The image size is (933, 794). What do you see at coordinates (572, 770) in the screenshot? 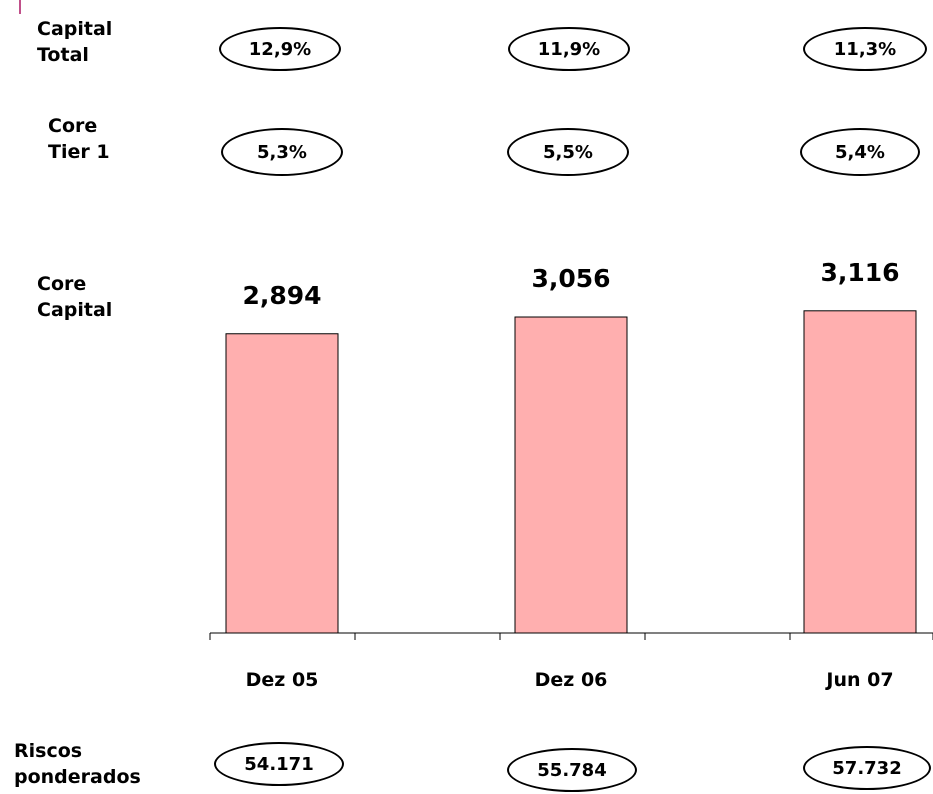
I see `riscos-pill-dez06: 55.784` at bounding box center [572, 770].